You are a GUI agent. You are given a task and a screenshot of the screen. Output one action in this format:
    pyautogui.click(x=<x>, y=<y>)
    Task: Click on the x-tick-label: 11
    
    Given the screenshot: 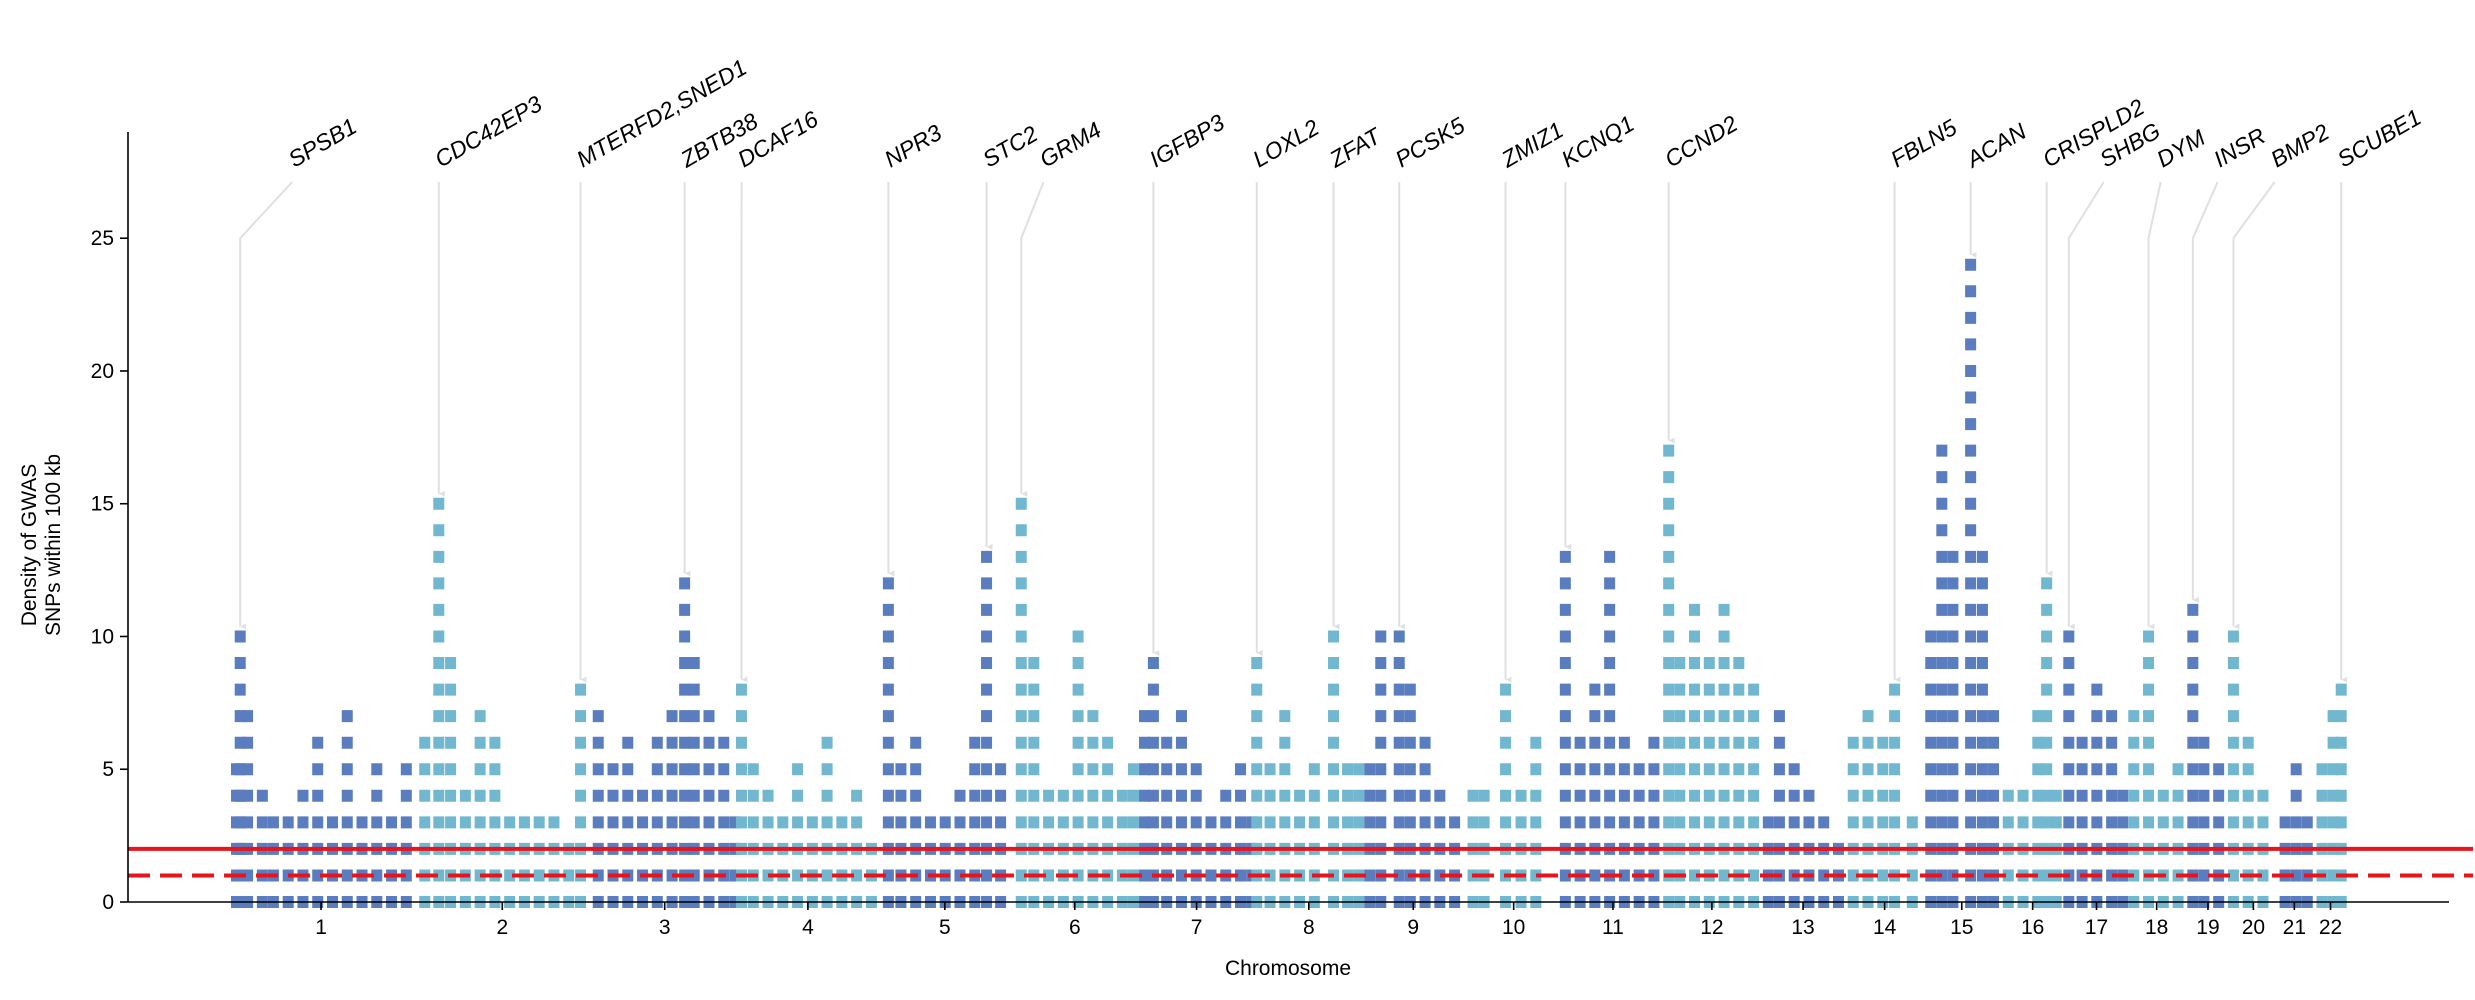 What is the action you would take?
    pyautogui.click(x=1613, y=927)
    